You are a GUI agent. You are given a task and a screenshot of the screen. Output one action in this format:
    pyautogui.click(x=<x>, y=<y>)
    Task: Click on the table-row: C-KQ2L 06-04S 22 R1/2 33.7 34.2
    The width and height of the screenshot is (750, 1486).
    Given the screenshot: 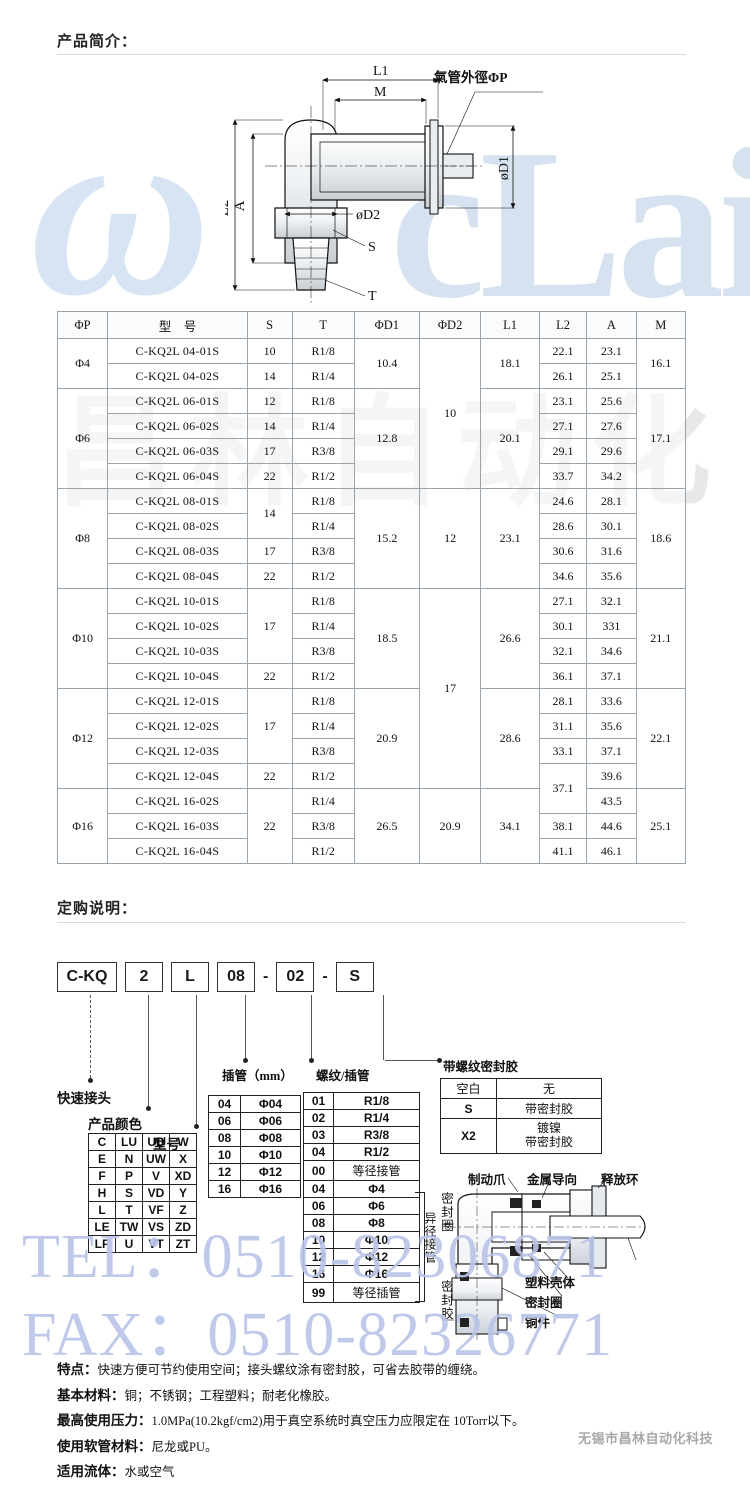 What is the action you would take?
    pyautogui.click(x=372, y=476)
    